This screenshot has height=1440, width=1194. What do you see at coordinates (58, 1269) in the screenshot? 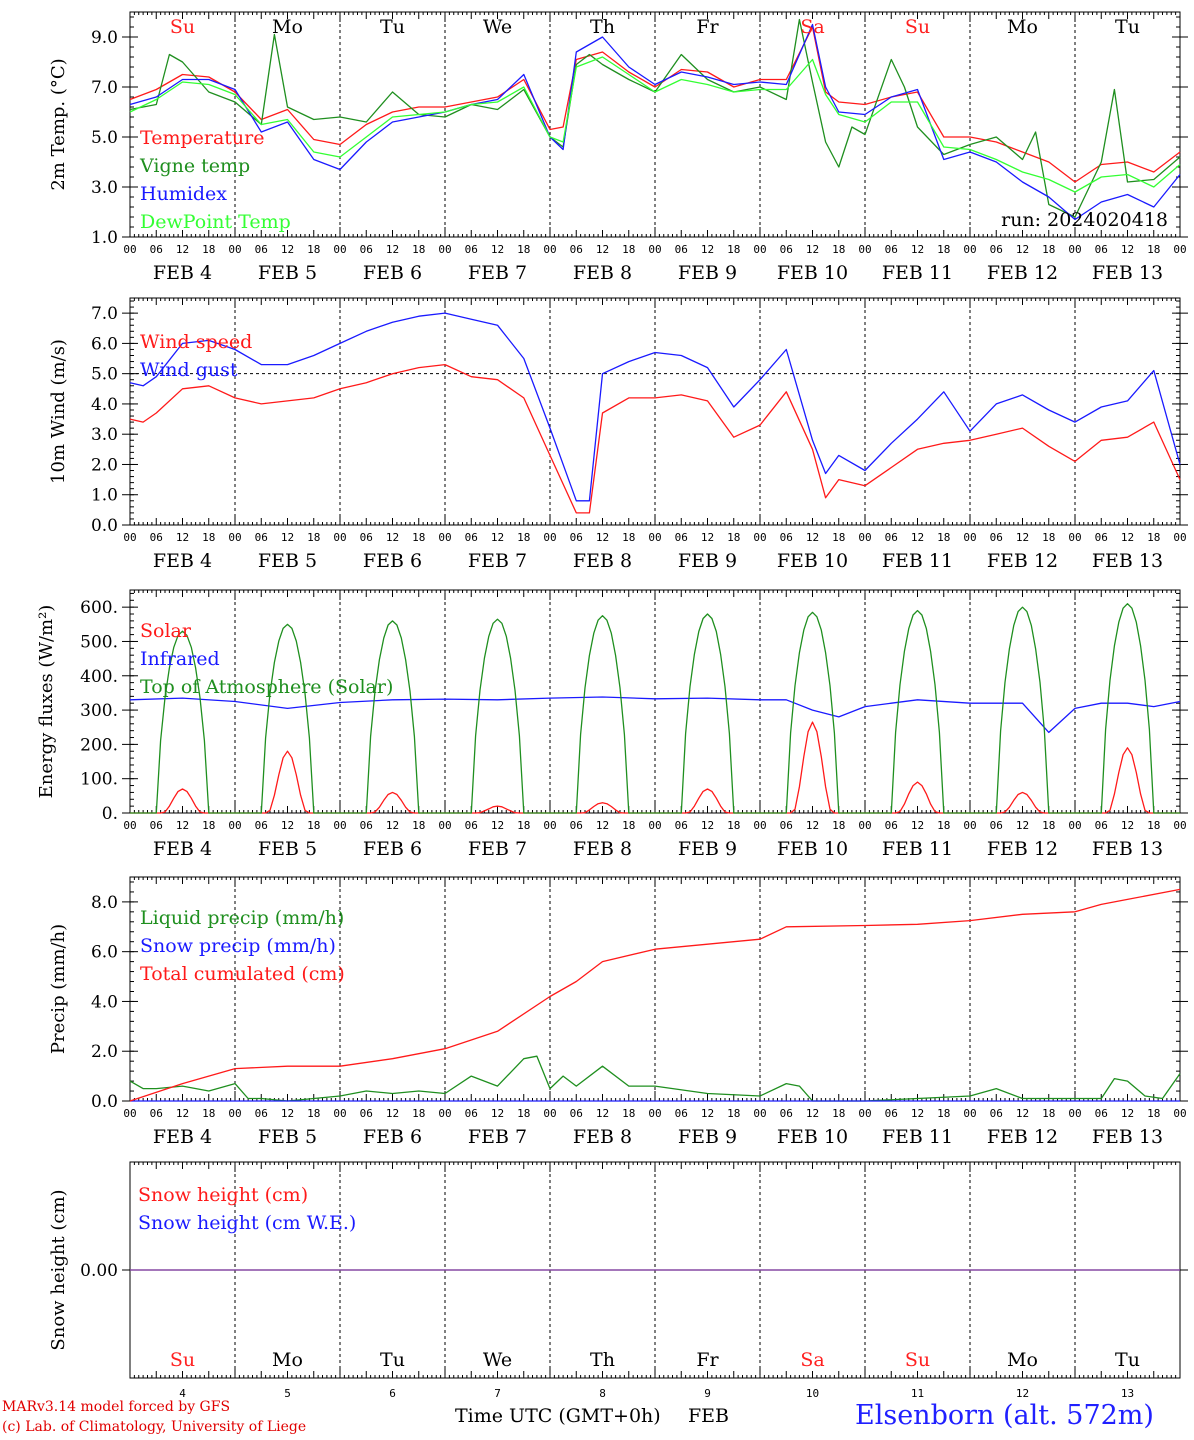
I see `y-axis-label: Snow height (cm)` at bounding box center [58, 1269].